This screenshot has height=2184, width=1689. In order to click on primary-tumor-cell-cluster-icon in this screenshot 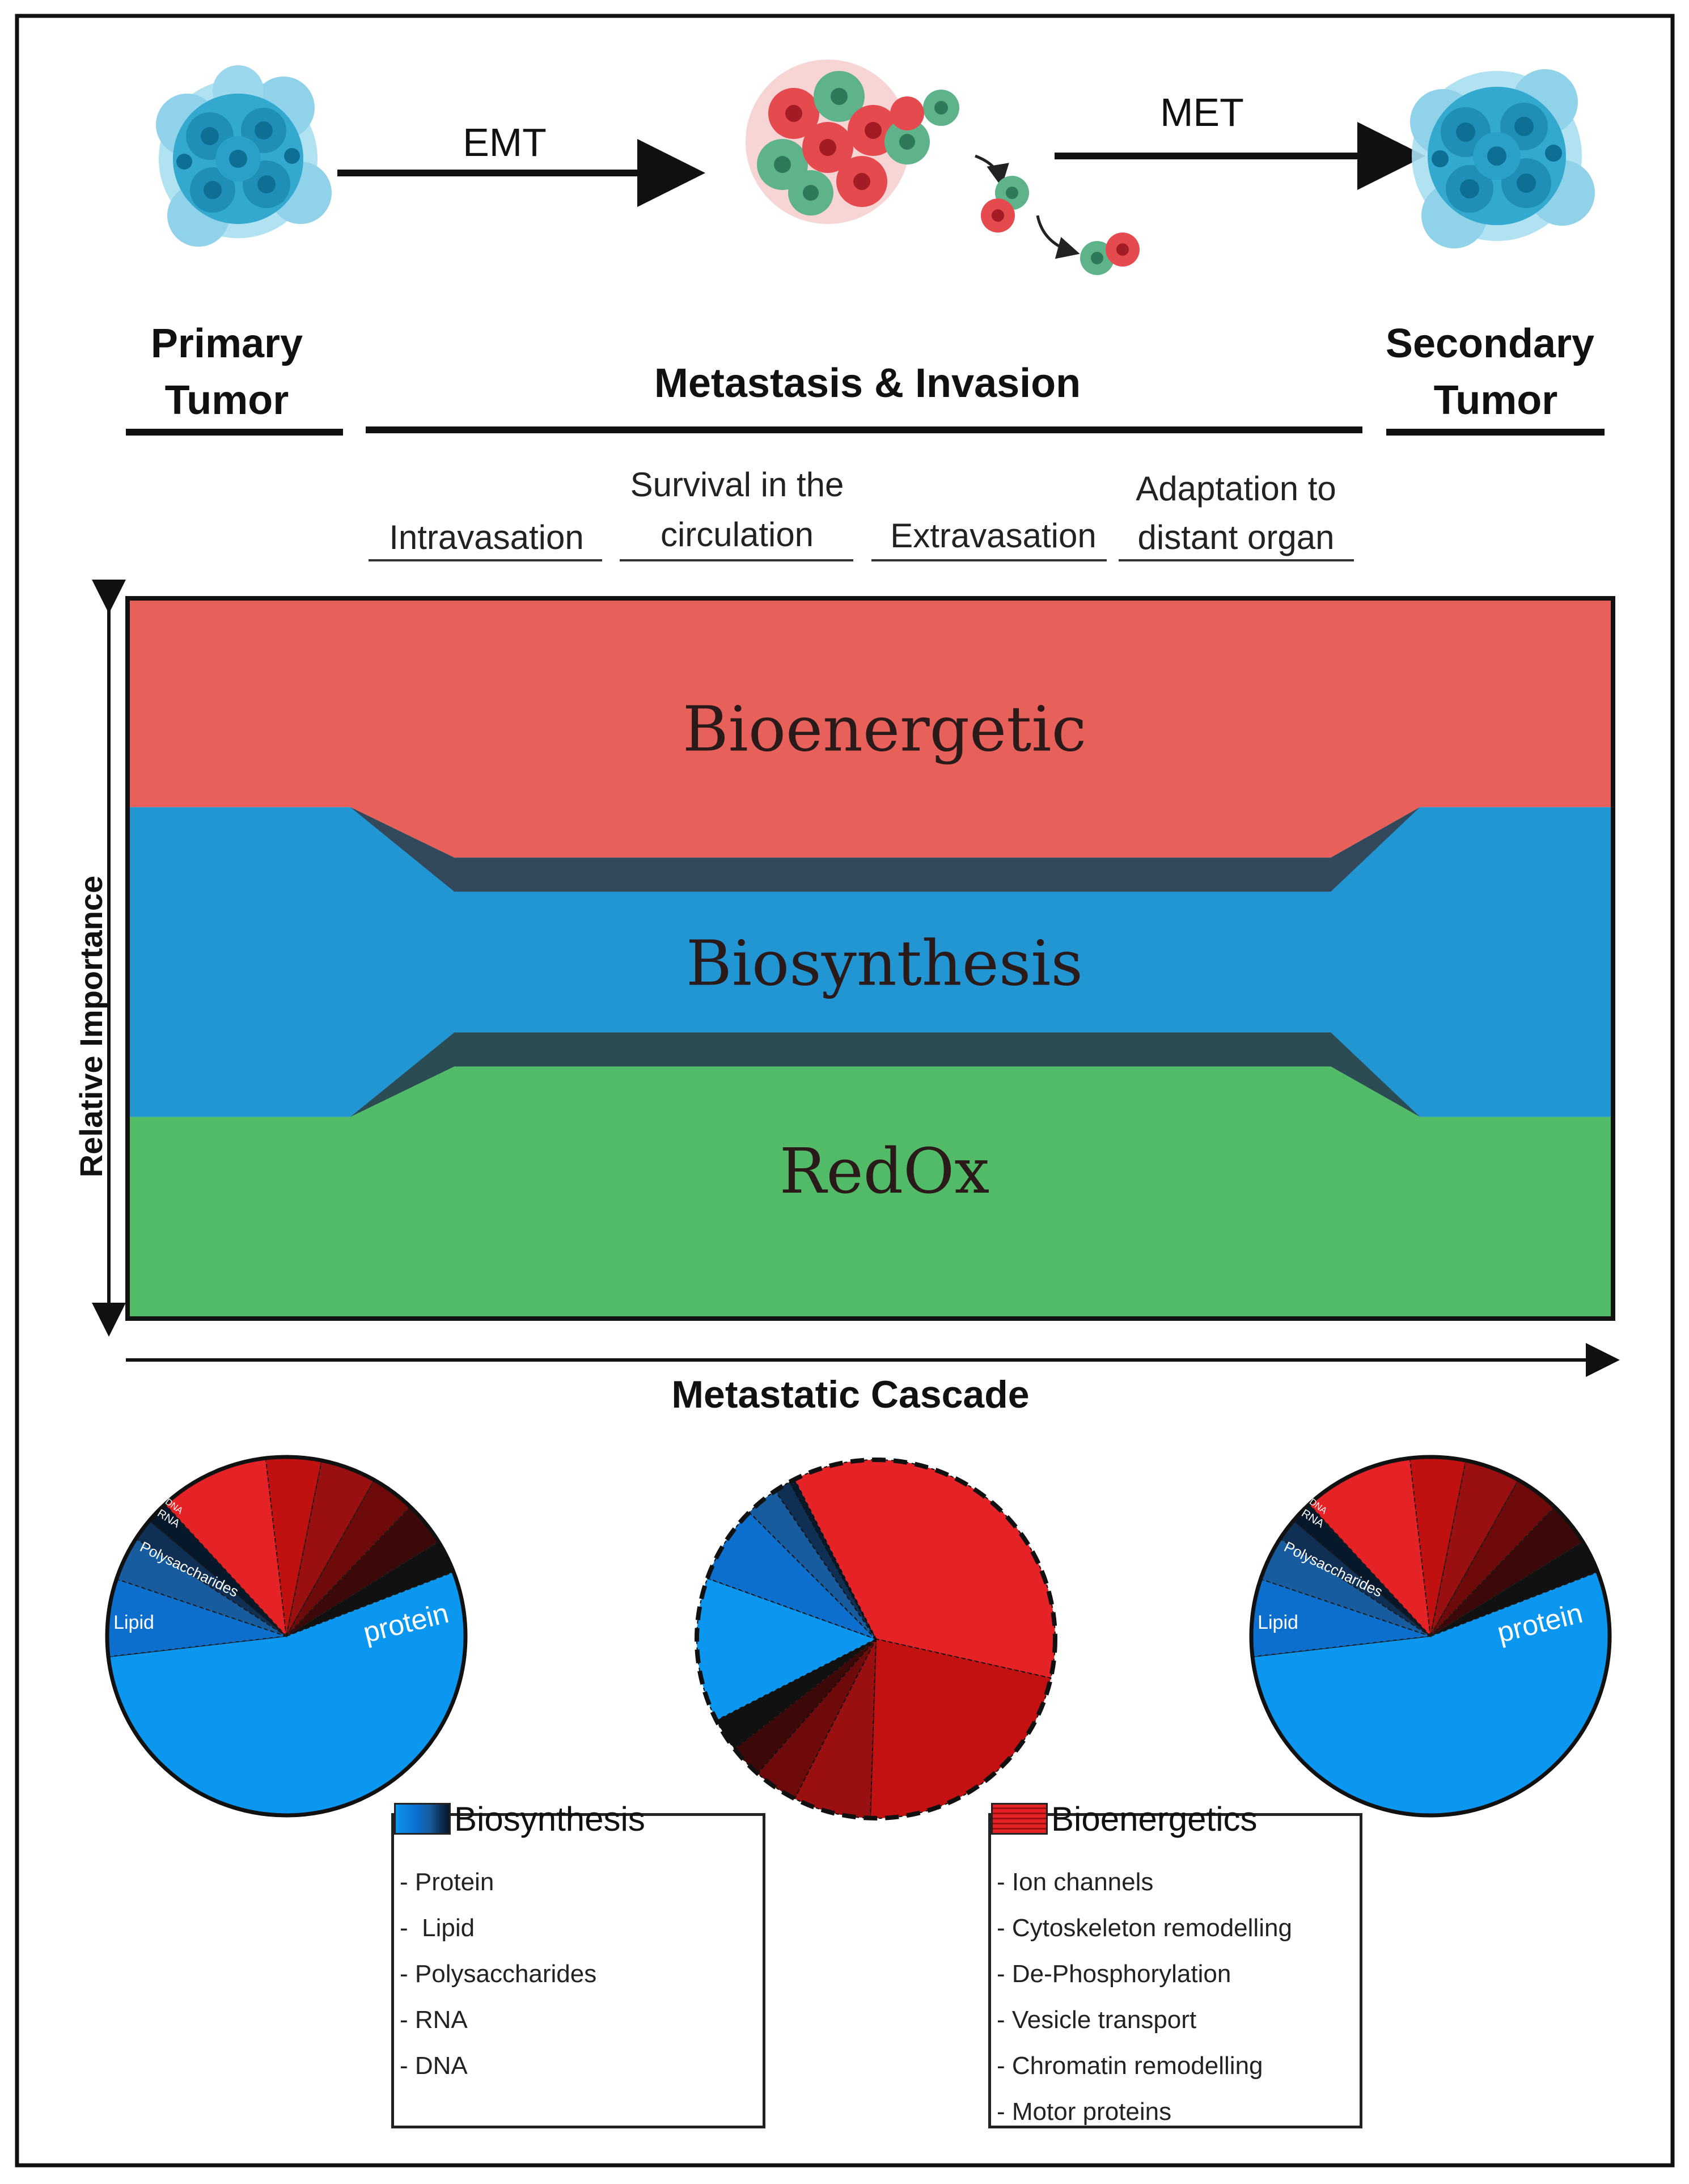, I will do `click(244, 156)`.